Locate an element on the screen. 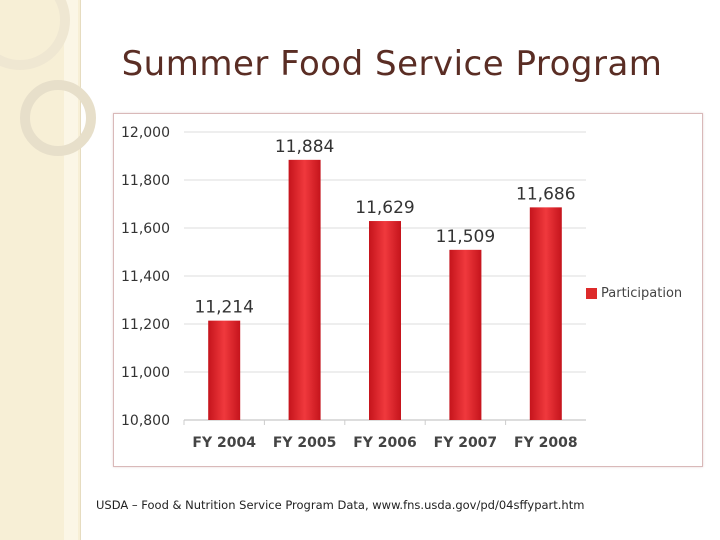  bar-fy-2006 is located at coordinates (385, 320).